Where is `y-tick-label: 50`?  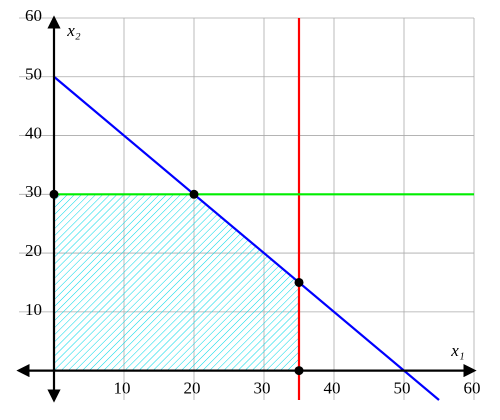
y-tick-label: 50 is located at coordinates (33, 74).